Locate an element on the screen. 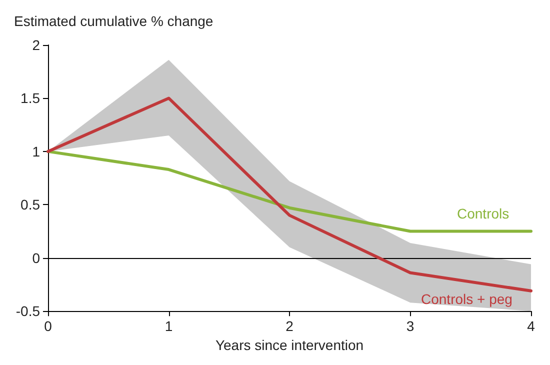 This screenshot has height=365, width=550. y-tick-label: 0.5 is located at coordinates (30, 204).